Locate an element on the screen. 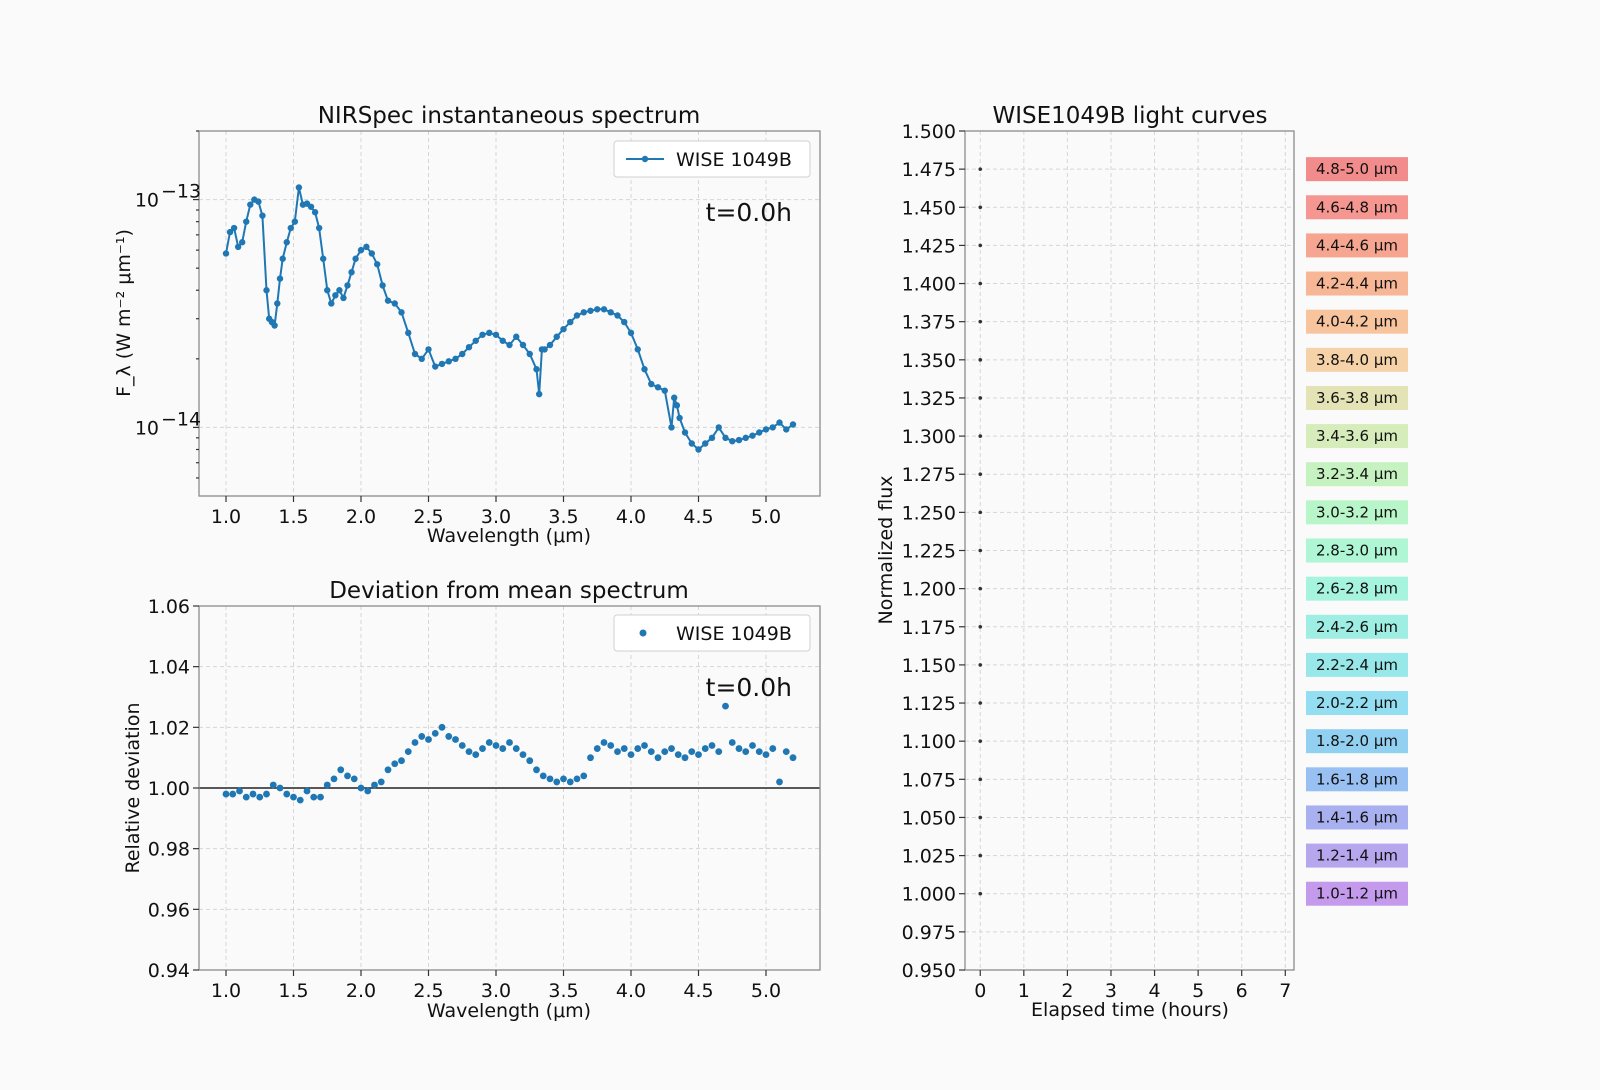 The image size is (1600, 1090). lightcurve-ytick-label: 1.475 is located at coordinates (929, 170).